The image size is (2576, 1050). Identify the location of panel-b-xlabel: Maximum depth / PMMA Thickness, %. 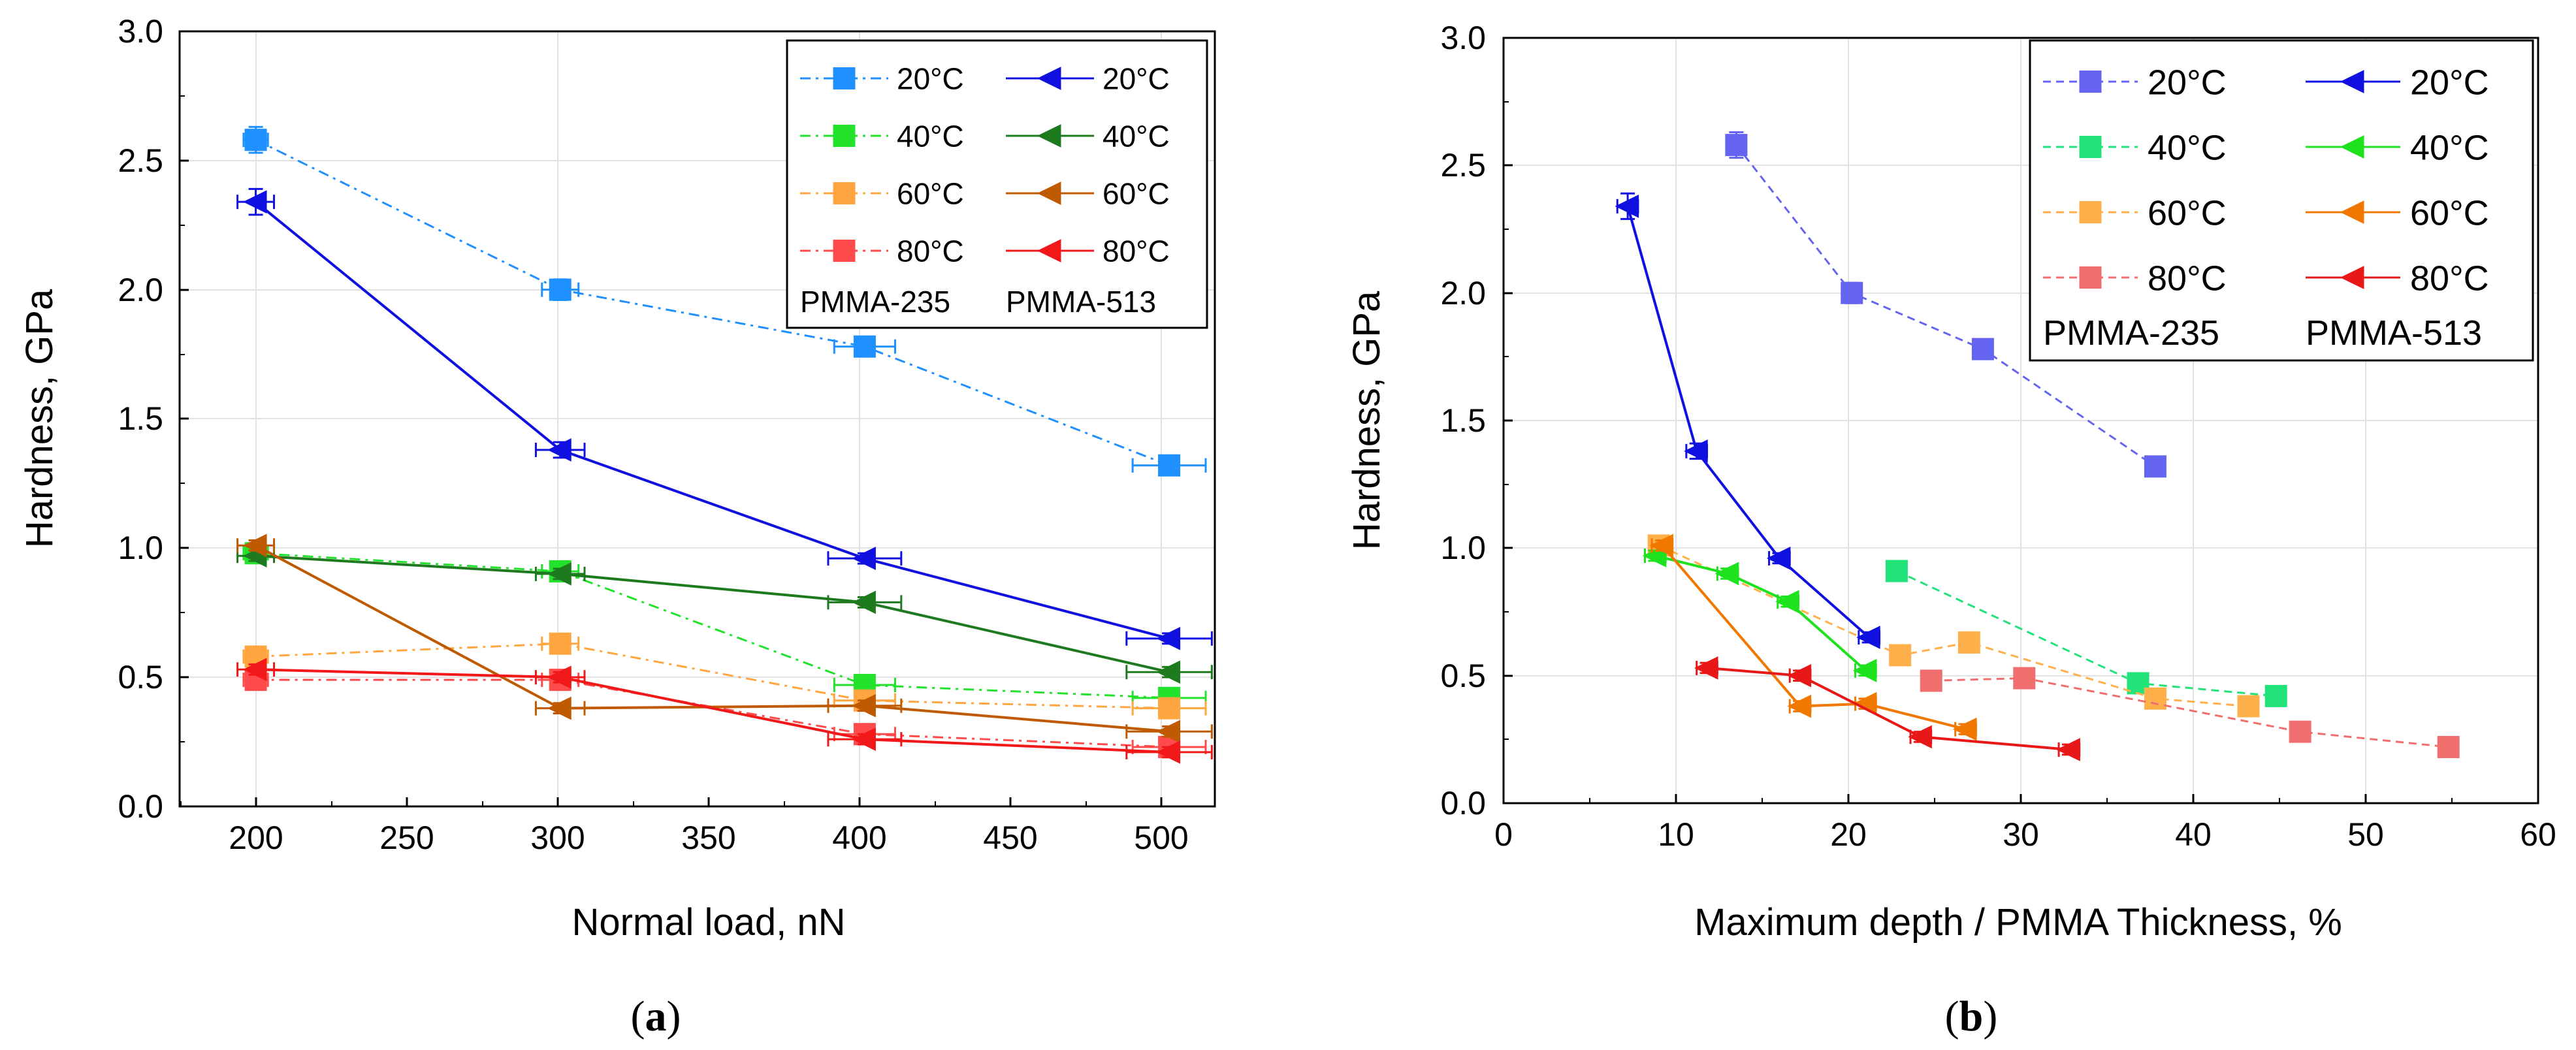
(2018, 922).